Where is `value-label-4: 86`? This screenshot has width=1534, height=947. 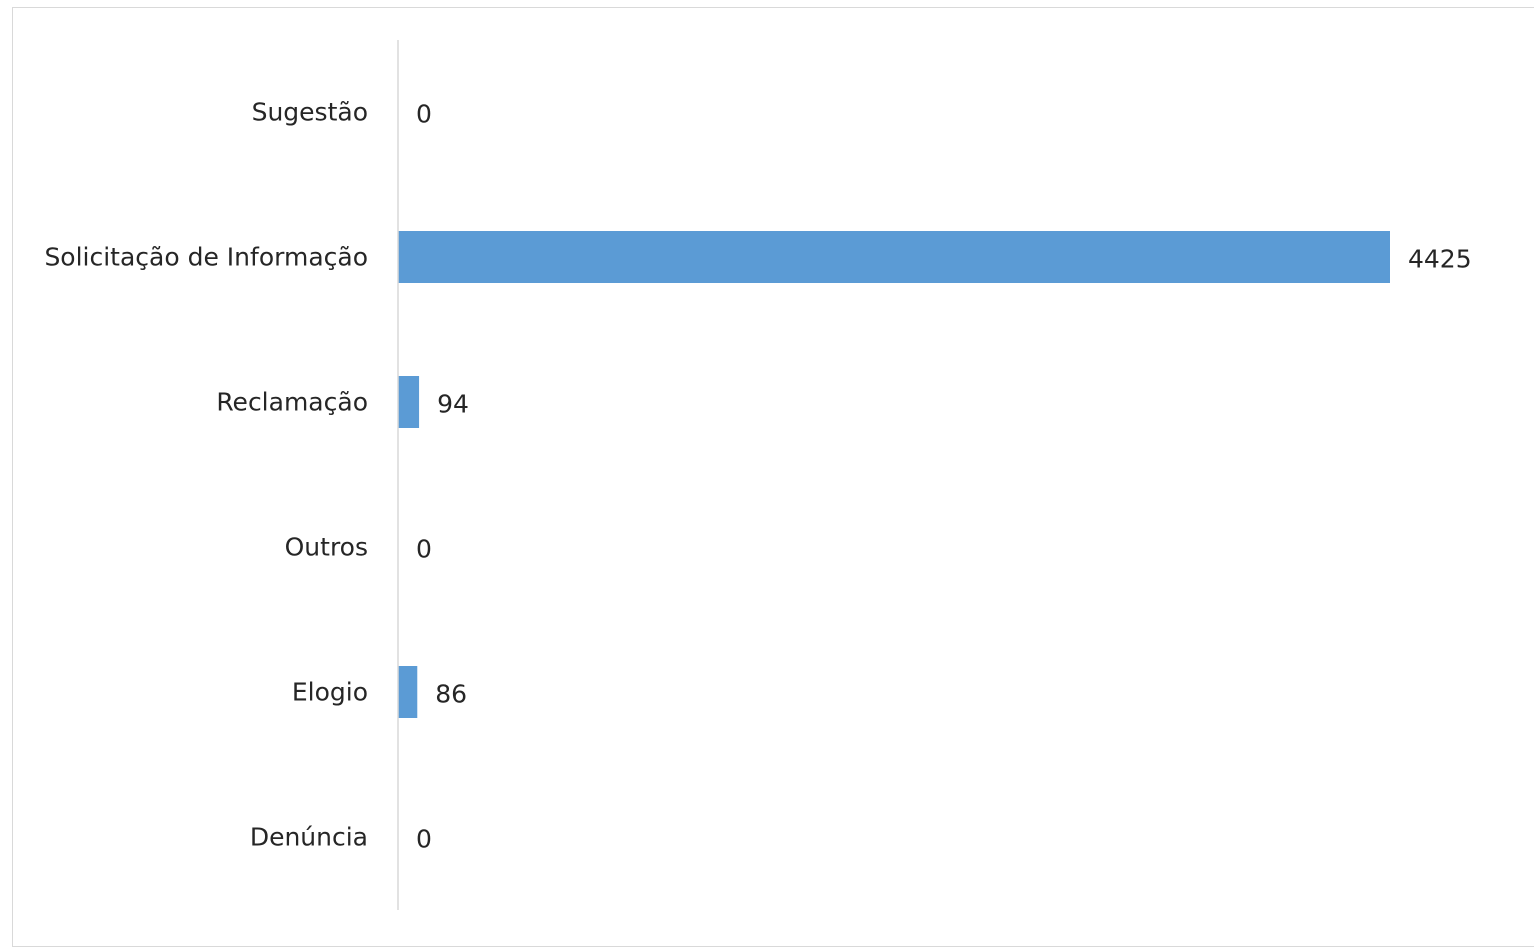
value-label-4: 86 is located at coordinates (451, 694).